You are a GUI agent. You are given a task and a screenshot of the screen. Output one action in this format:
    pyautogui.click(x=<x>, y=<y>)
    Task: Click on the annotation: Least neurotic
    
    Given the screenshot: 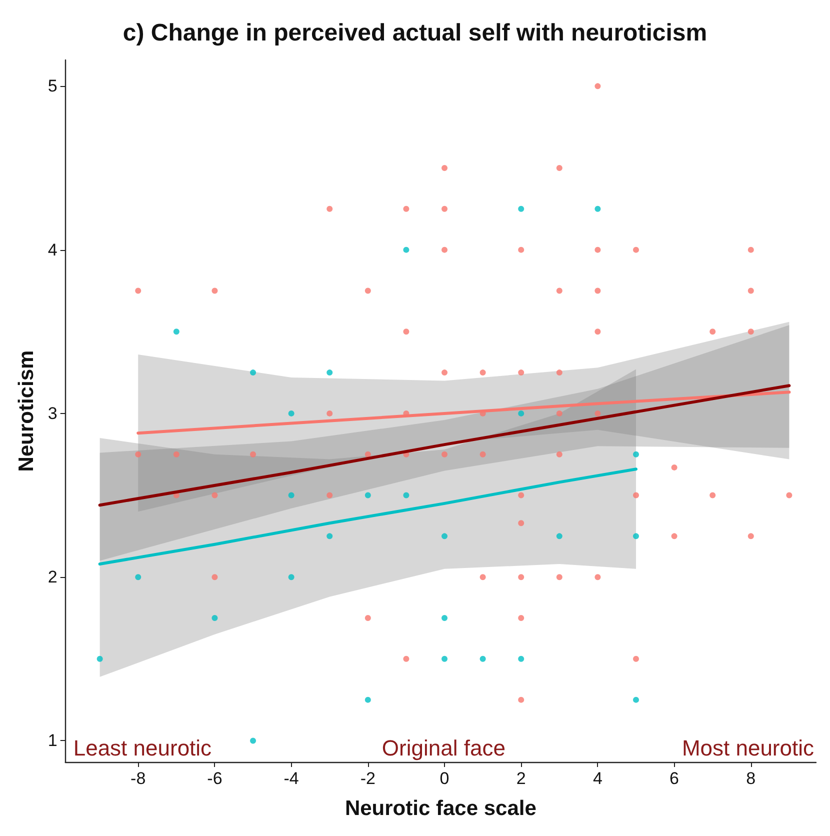 What is the action you would take?
    pyautogui.click(x=142, y=748)
    